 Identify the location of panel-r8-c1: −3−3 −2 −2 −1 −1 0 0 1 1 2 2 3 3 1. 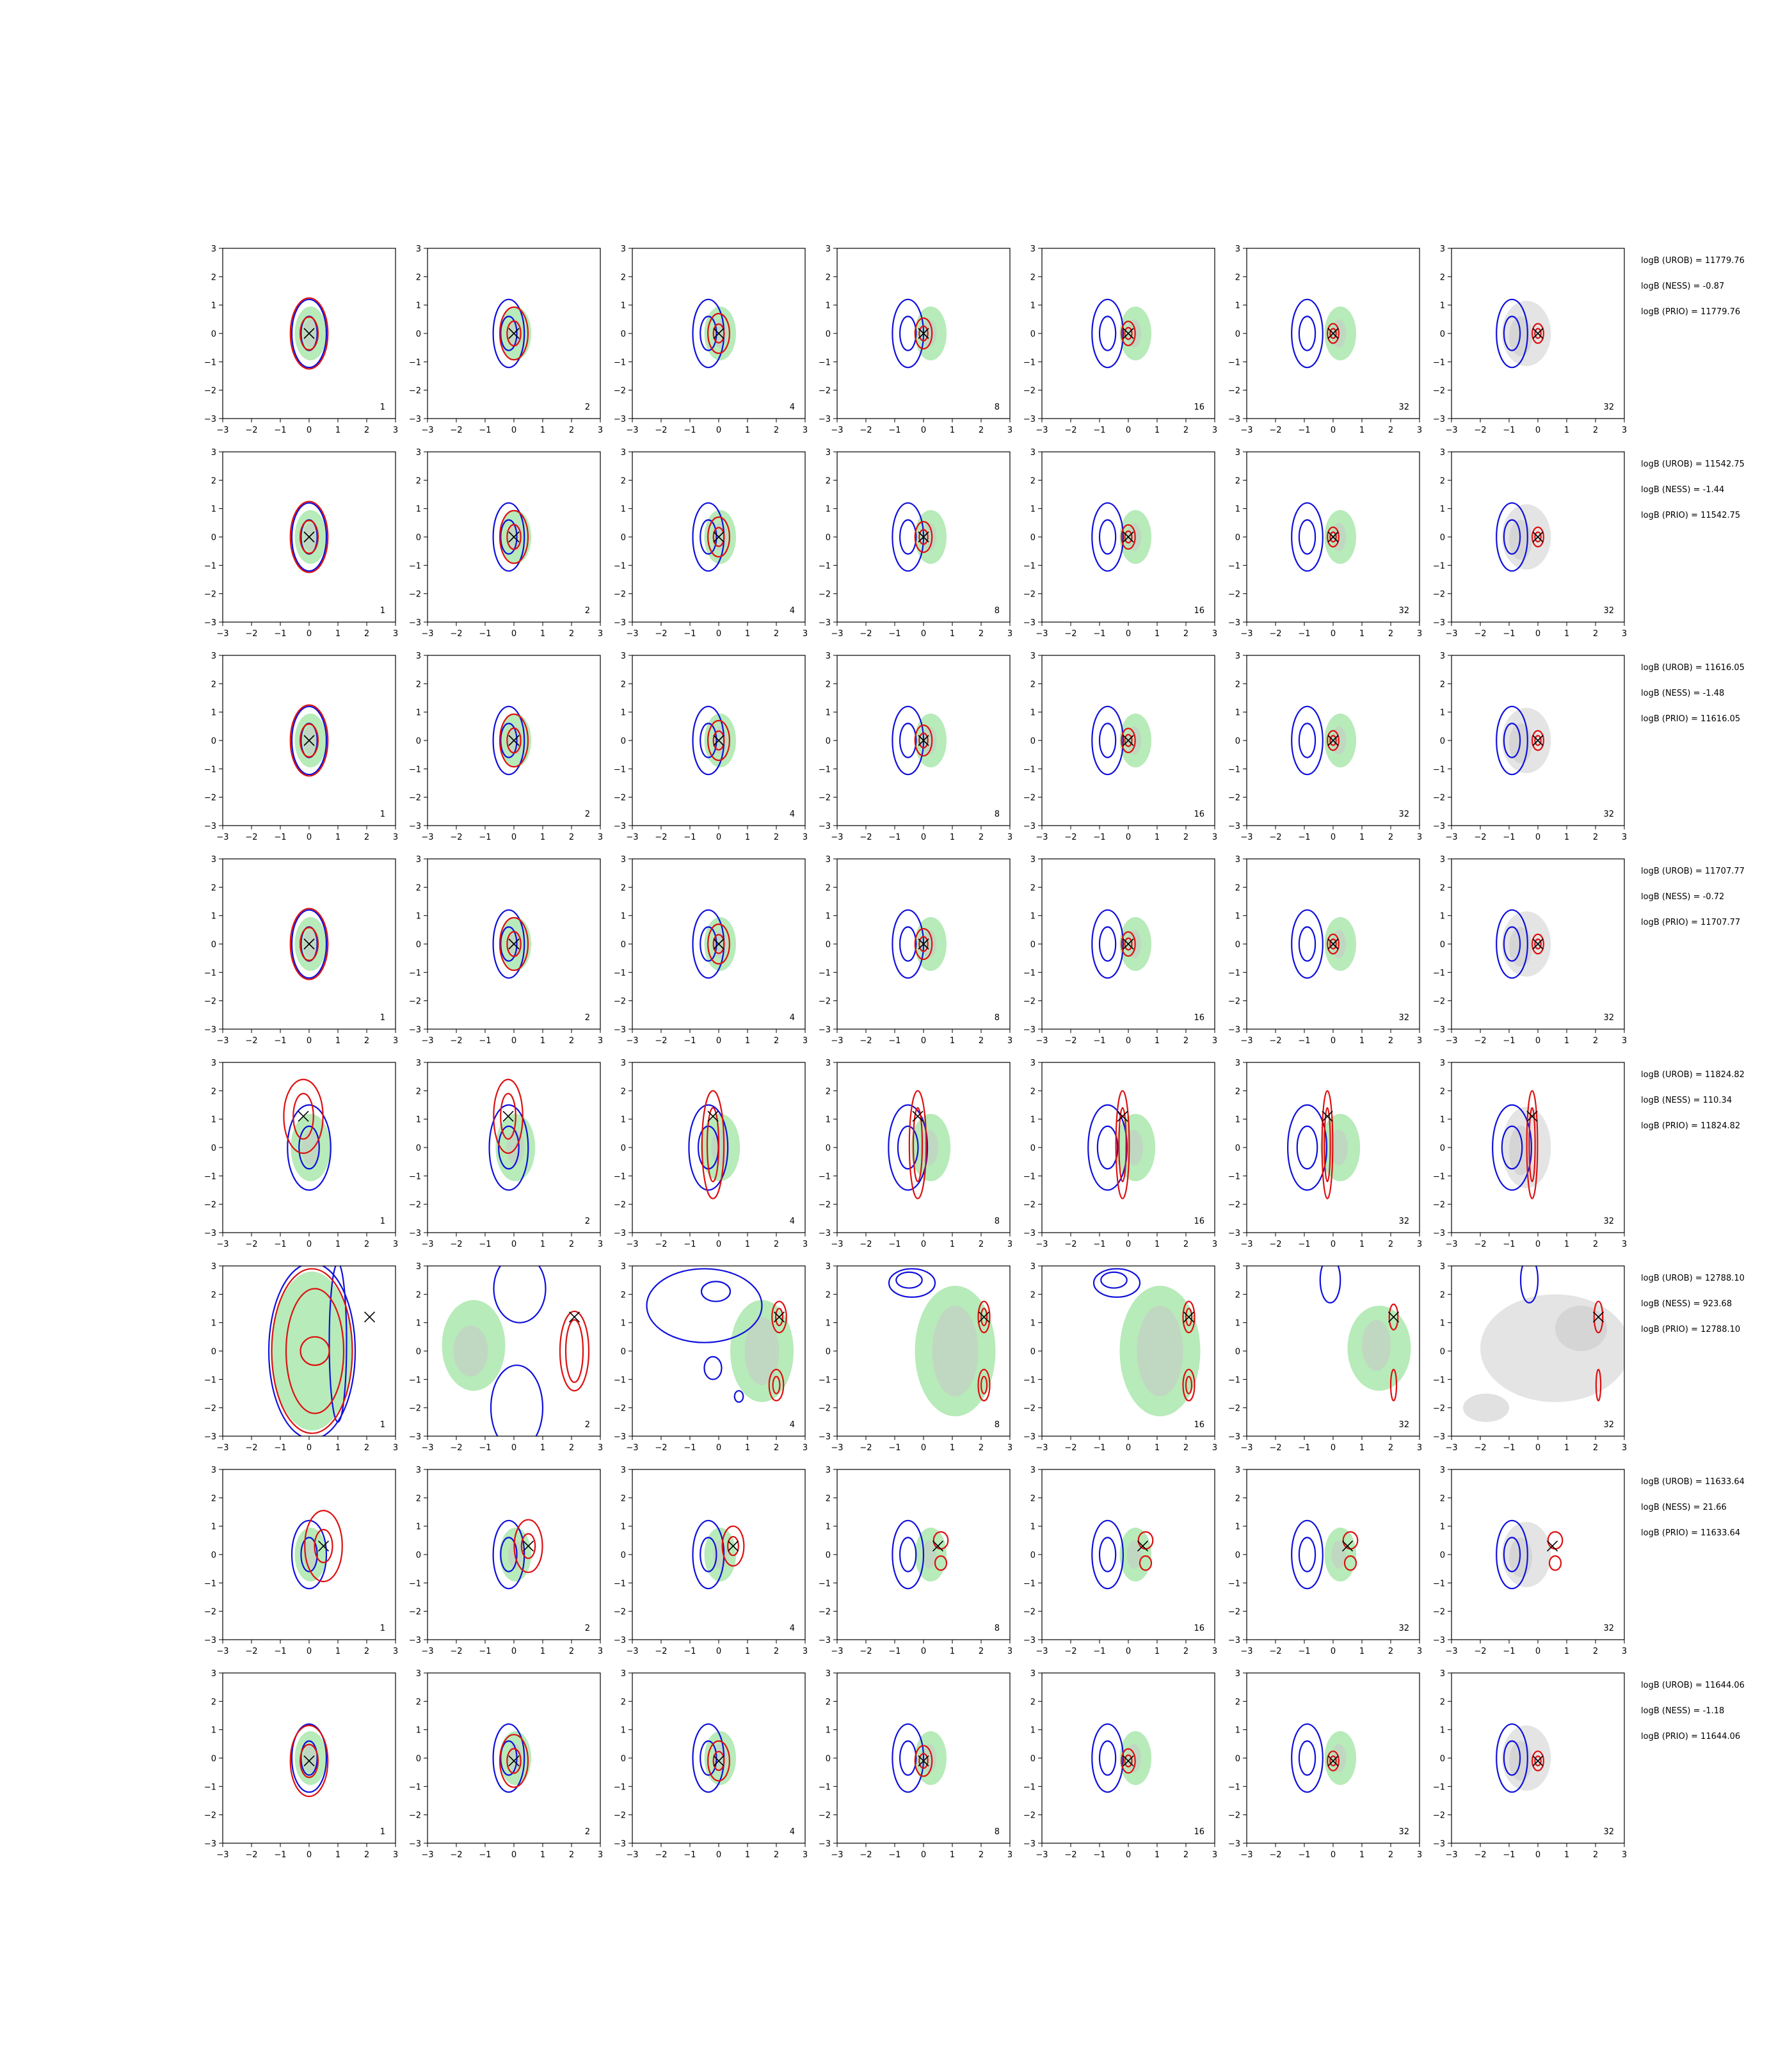
(301, 1764).